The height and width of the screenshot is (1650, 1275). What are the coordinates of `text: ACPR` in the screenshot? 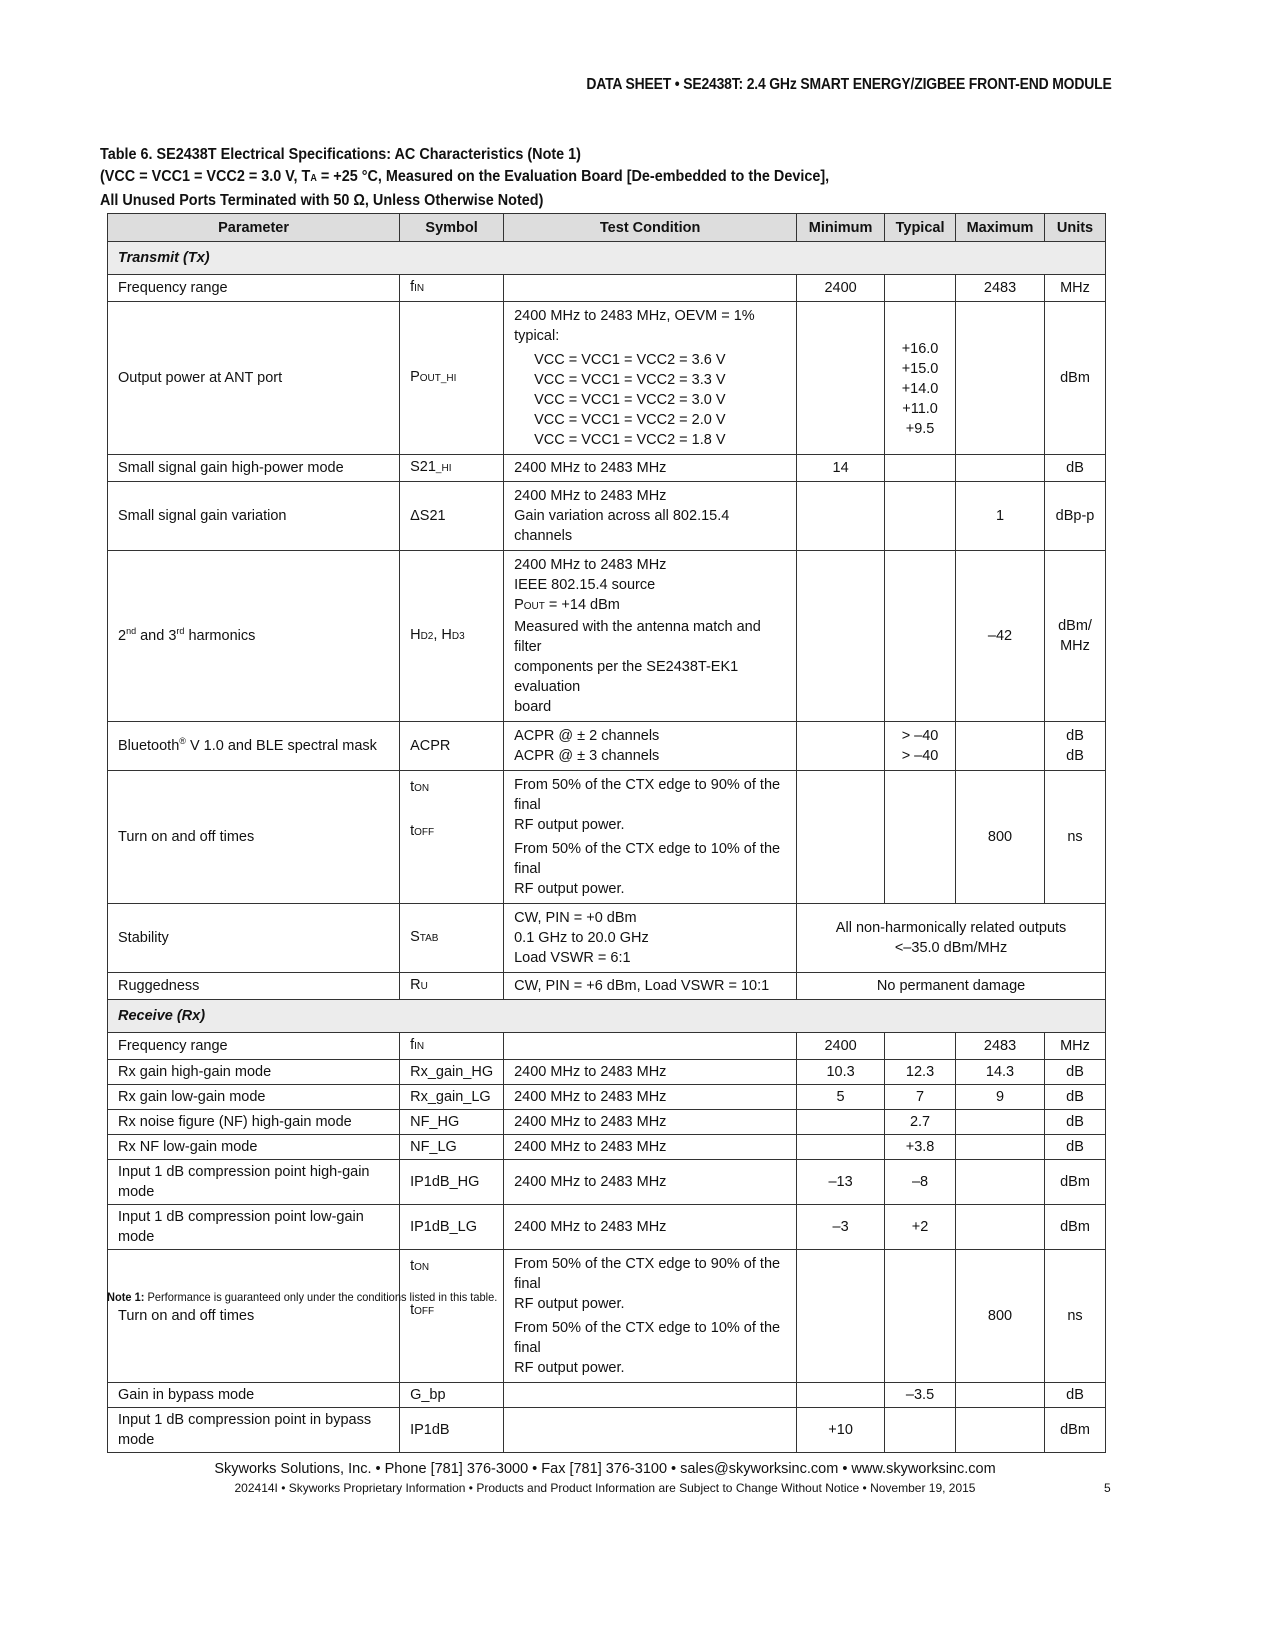 It's located at (430, 746).